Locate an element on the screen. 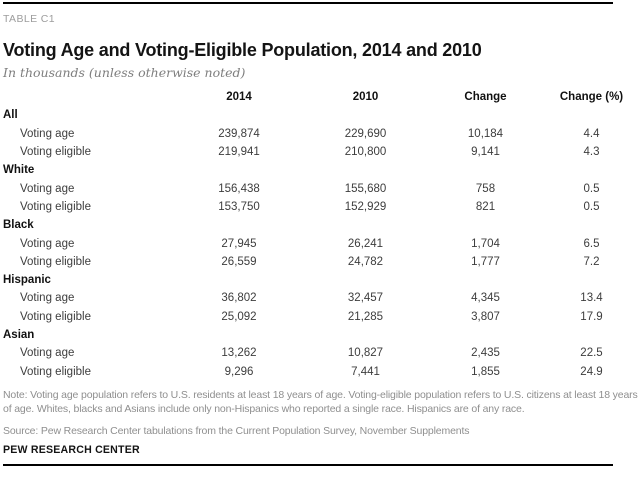 The image size is (640, 478). table-group-row: Hispanic is located at coordinates (321, 280).